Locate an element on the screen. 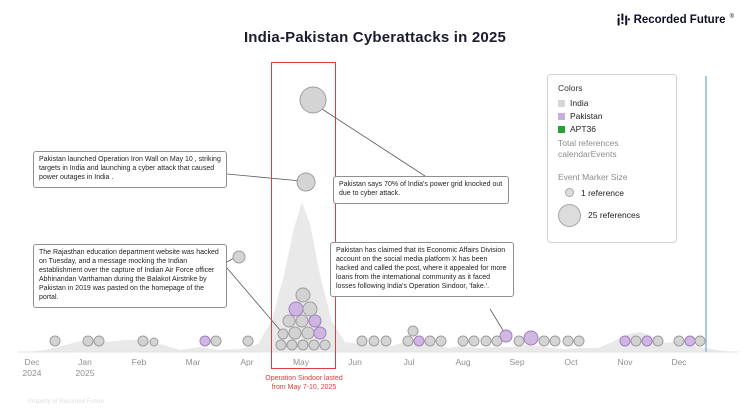 The height and width of the screenshot is (413, 750). watermark: Property of Recorded Future is located at coordinates (66, 402).